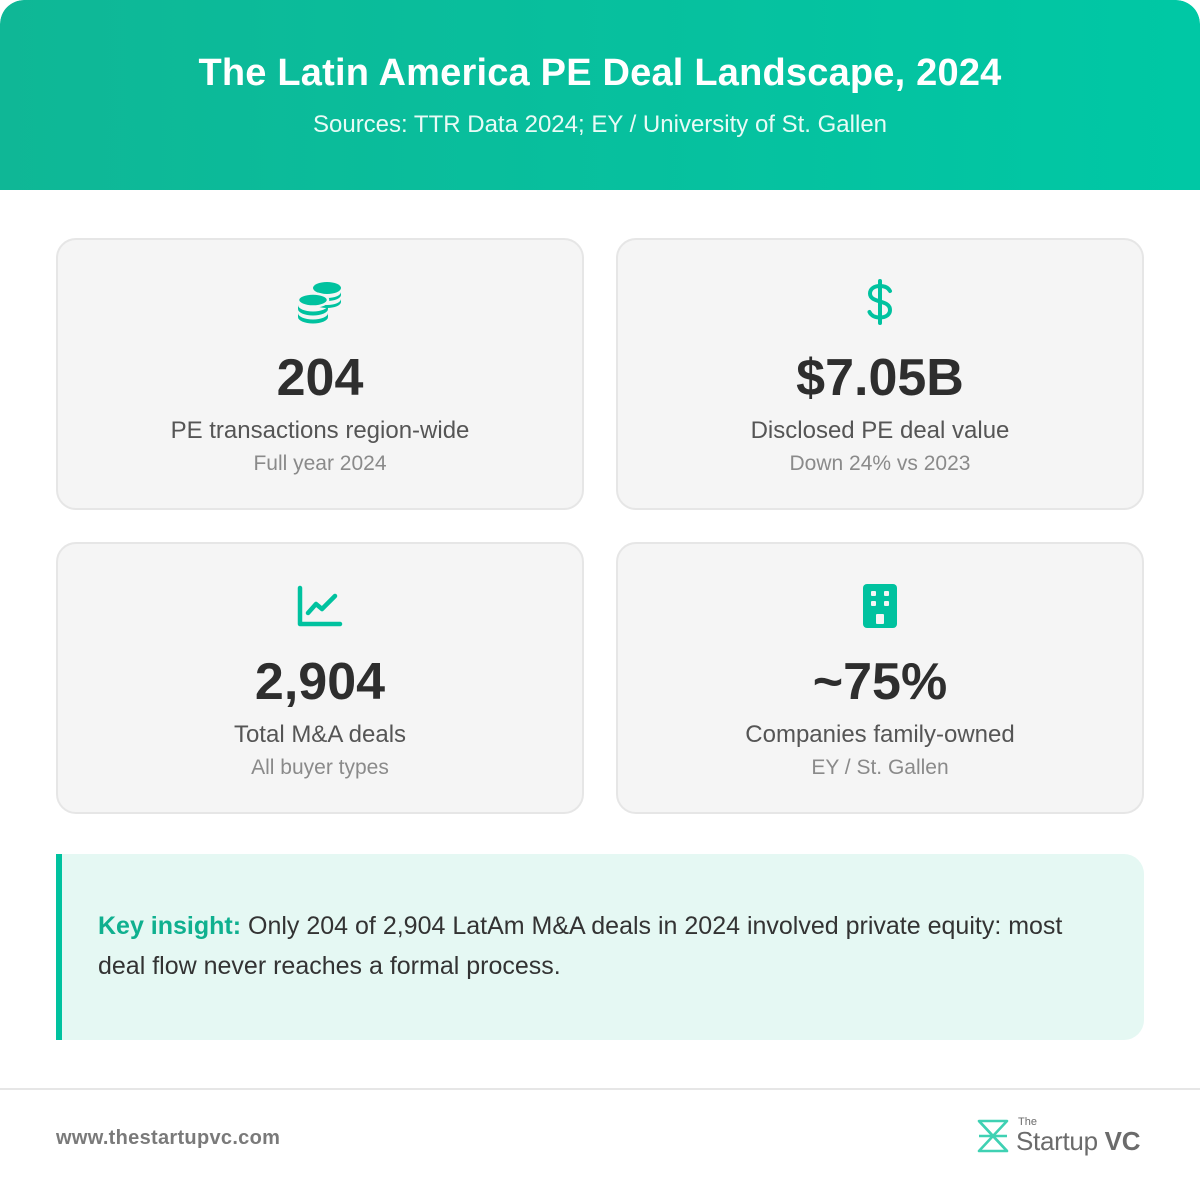  I want to click on startupvc-logo-mark-icon, so click(993, 1136).